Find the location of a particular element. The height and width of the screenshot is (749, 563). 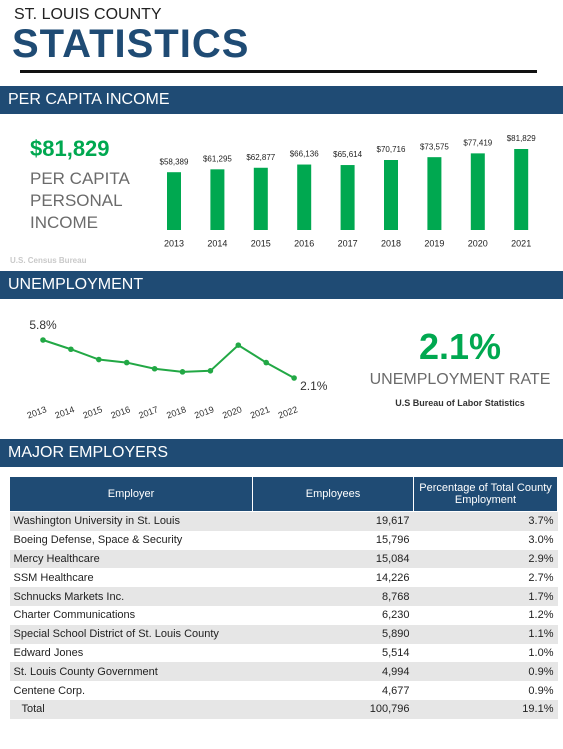

table-row: Edward Jones 5,514 1.0% is located at coordinates (284, 653).